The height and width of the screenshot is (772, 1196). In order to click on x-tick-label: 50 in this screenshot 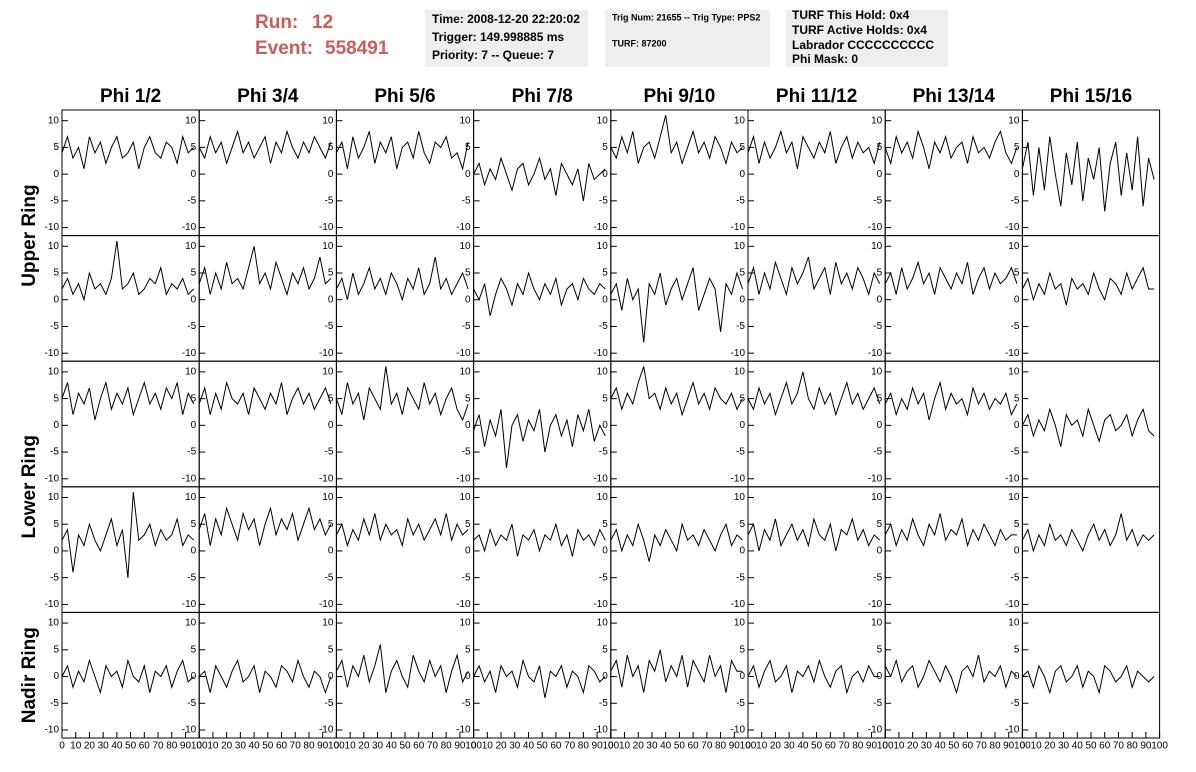, I will do `click(680, 746)`.